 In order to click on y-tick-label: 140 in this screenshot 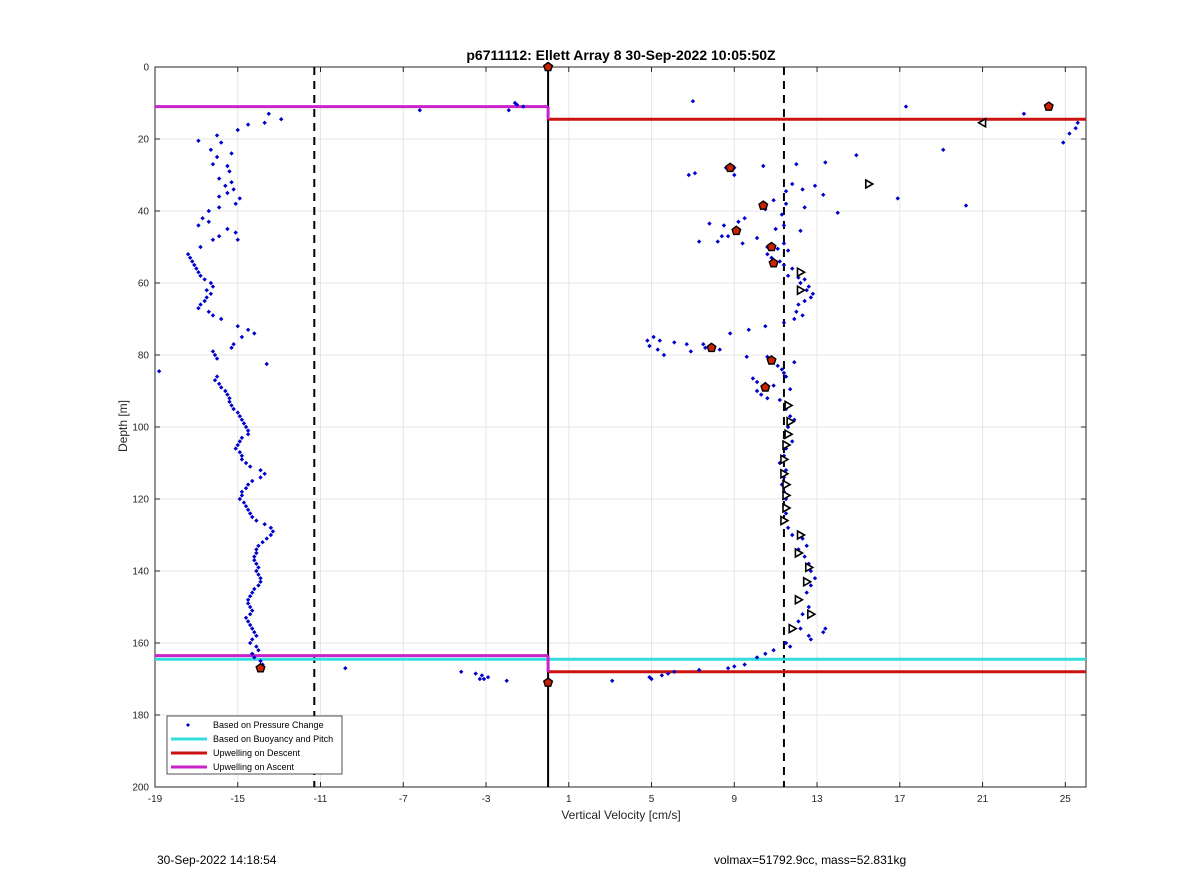, I will do `click(140, 572)`.